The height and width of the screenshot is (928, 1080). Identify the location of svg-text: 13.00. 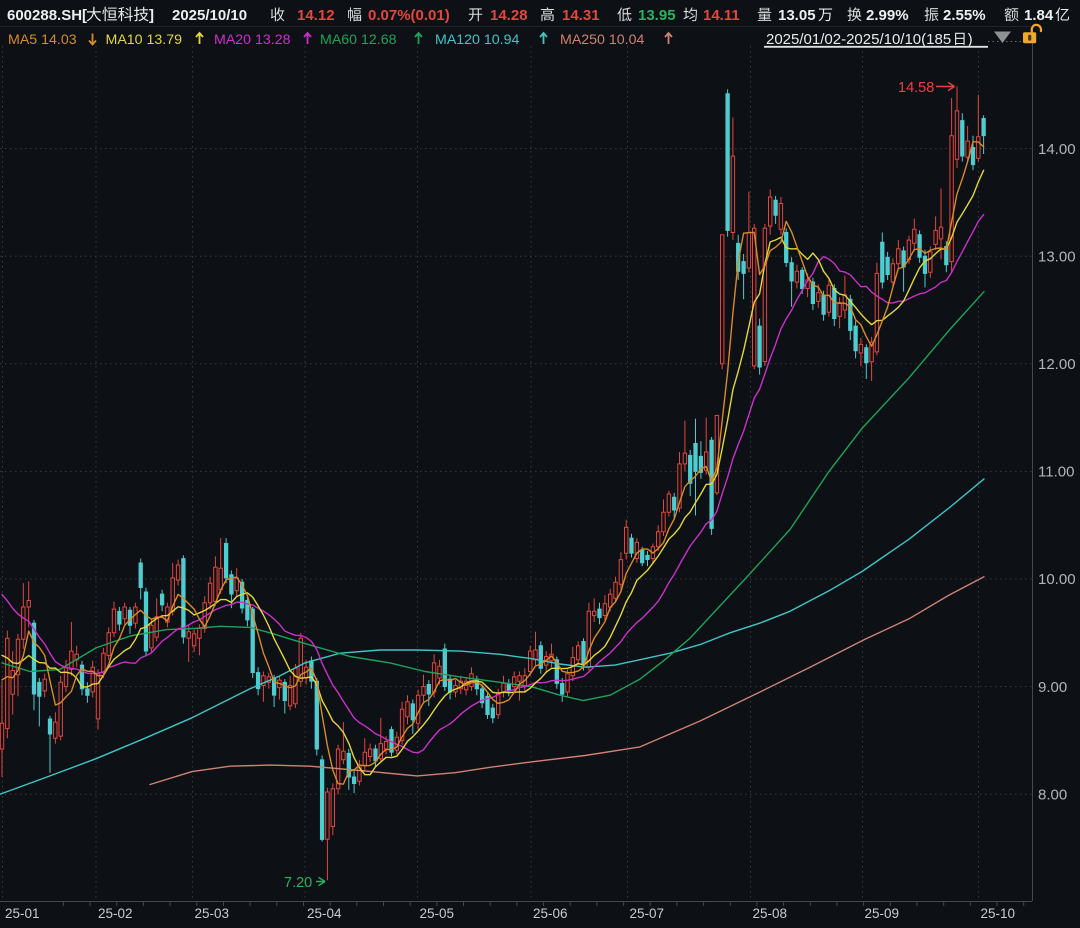
(1057, 256).